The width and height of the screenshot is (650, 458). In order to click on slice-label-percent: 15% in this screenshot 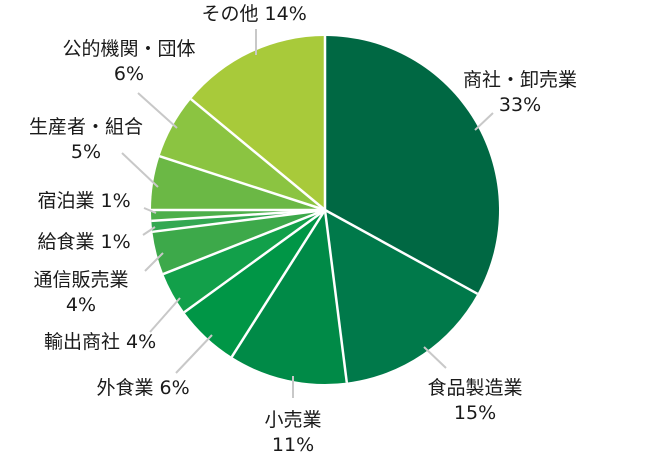, I will do `click(475, 413)`.